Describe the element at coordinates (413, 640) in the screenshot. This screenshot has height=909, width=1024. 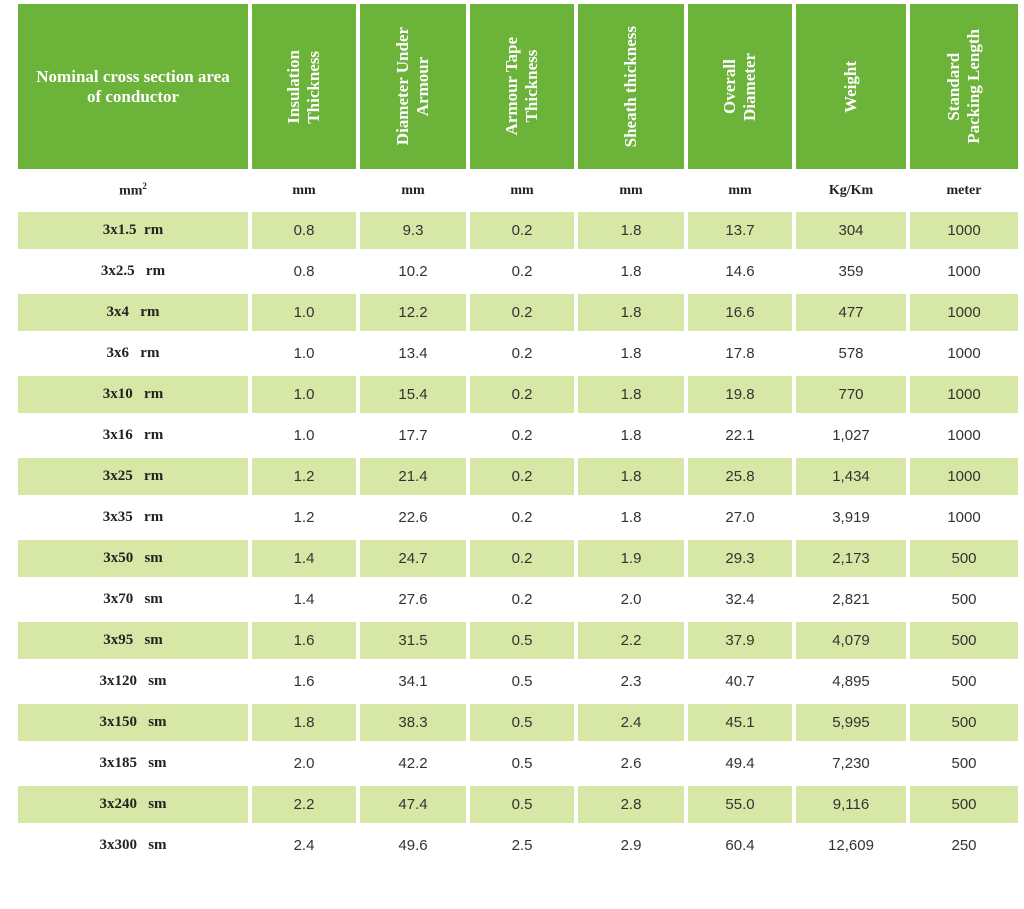
I see `cell-diameter-under-armour: 31.5` at that location.